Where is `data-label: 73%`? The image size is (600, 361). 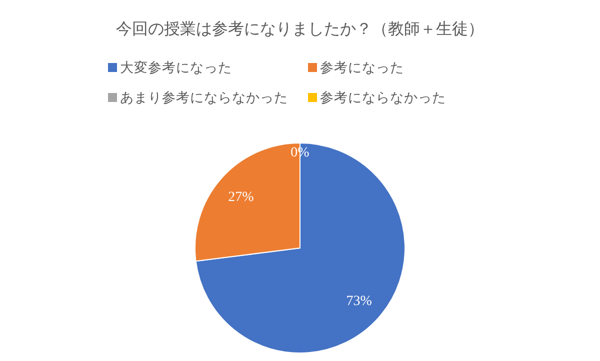 data-label: 73% is located at coordinates (359, 302).